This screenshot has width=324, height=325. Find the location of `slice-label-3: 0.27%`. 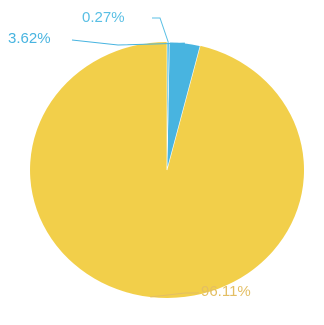

slice-label-3: 0.27% is located at coordinates (103, 17).